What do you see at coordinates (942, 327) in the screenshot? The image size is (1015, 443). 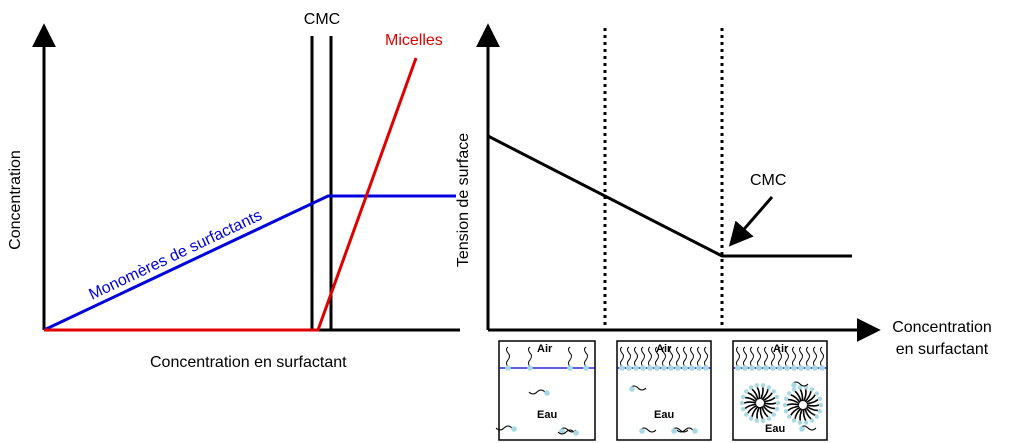 I see `right-x-label-line1: Concentration` at bounding box center [942, 327].